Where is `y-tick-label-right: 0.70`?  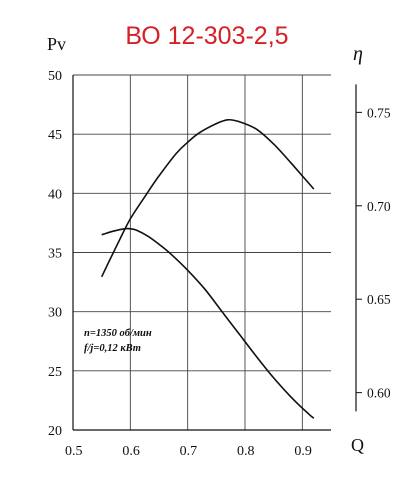
y-tick-label-right: 0.70 is located at coordinates (379, 206).